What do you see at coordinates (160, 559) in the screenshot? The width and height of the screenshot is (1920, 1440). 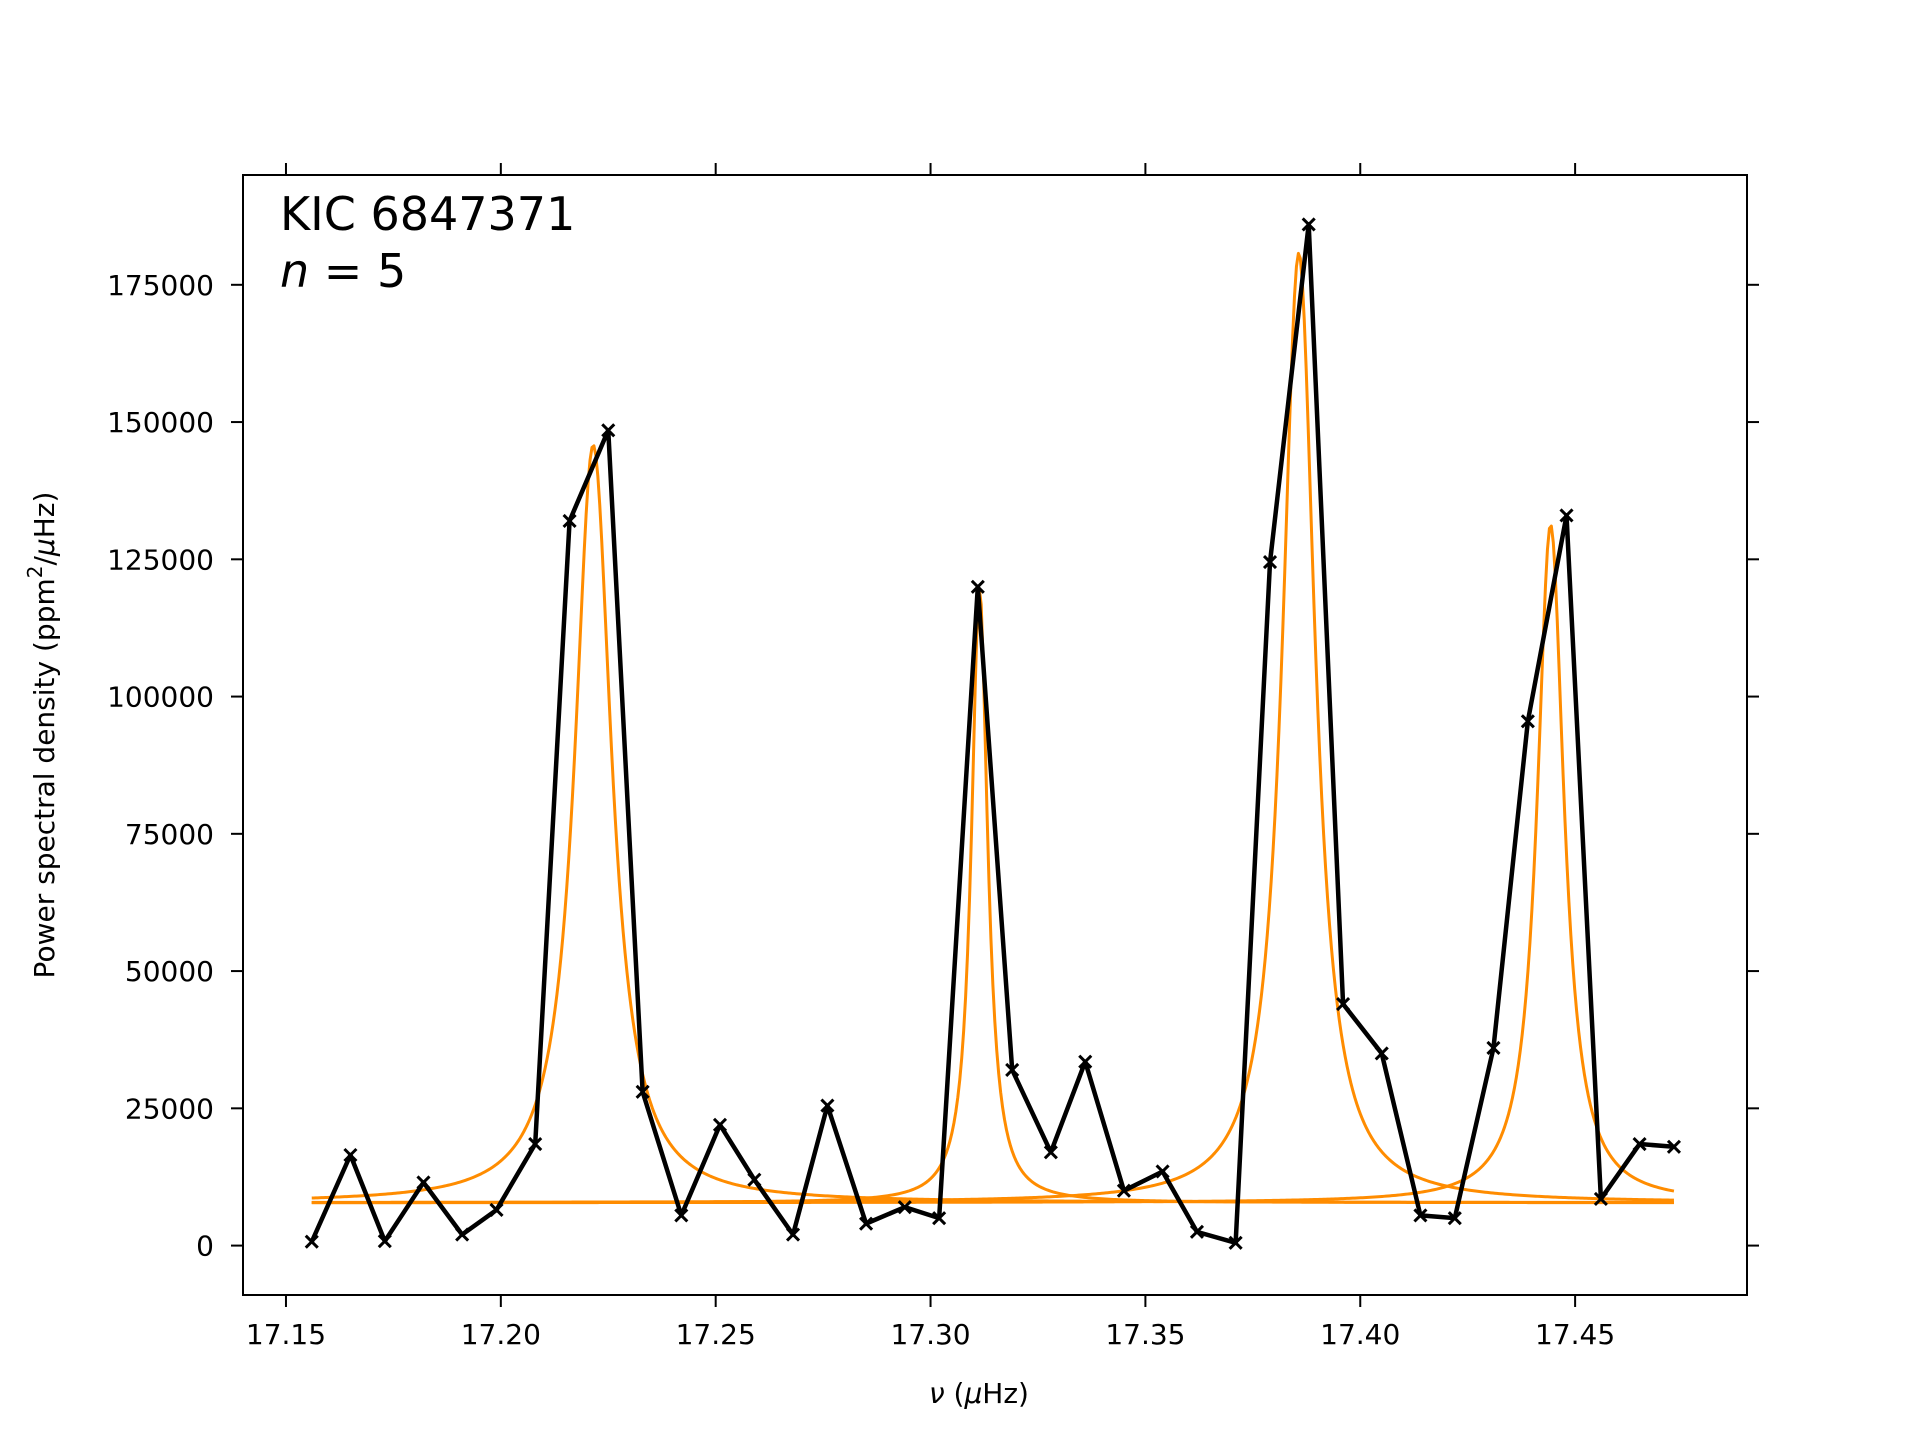 I see `y-tick-label: 125000` at bounding box center [160, 559].